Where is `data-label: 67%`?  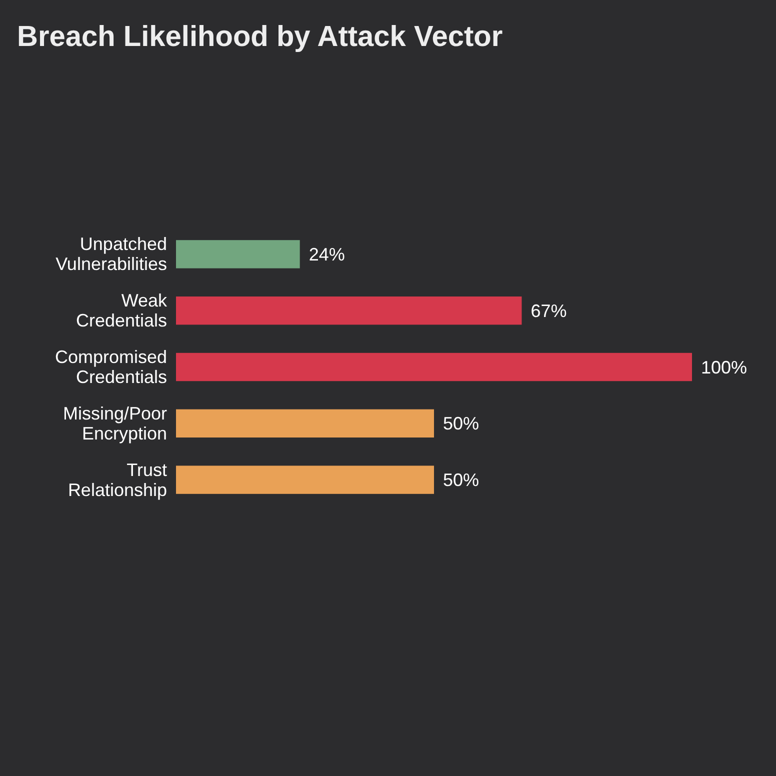
data-label: 67% is located at coordinates (548, 310).